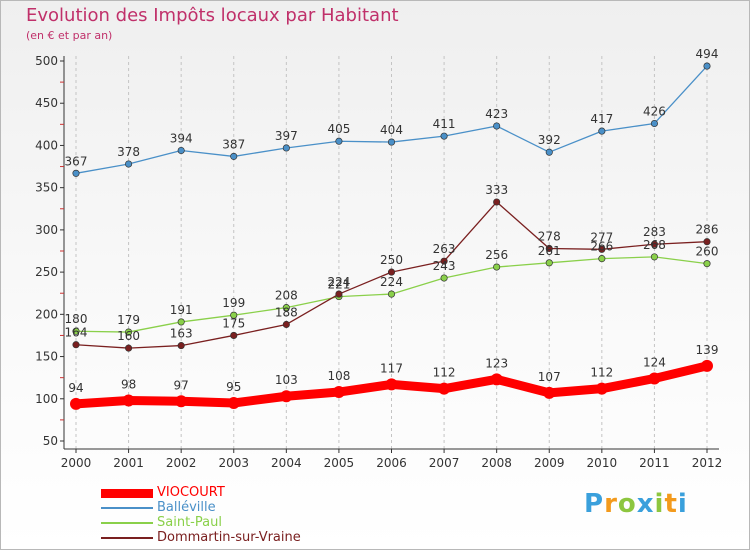 Image resolution: width=750 pixels, height=550 pixels. I want to click on data-label: 94, so click(75, 388).